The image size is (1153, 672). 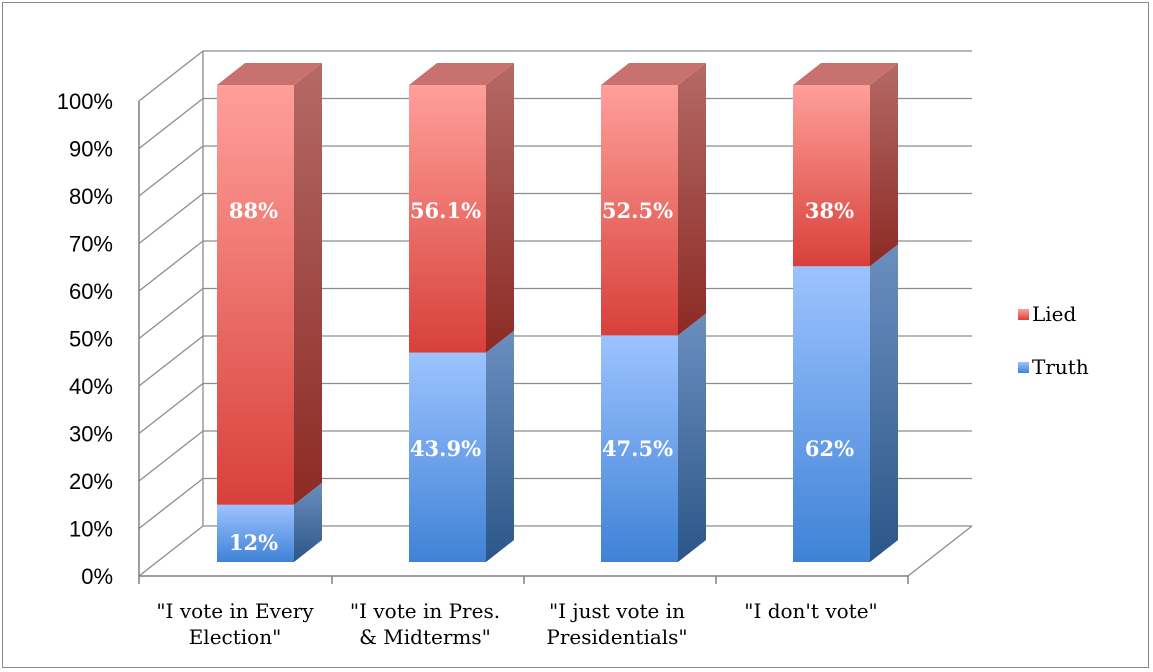 I want to click on category-label: "I vote in Every, so click(x=235, y=611).